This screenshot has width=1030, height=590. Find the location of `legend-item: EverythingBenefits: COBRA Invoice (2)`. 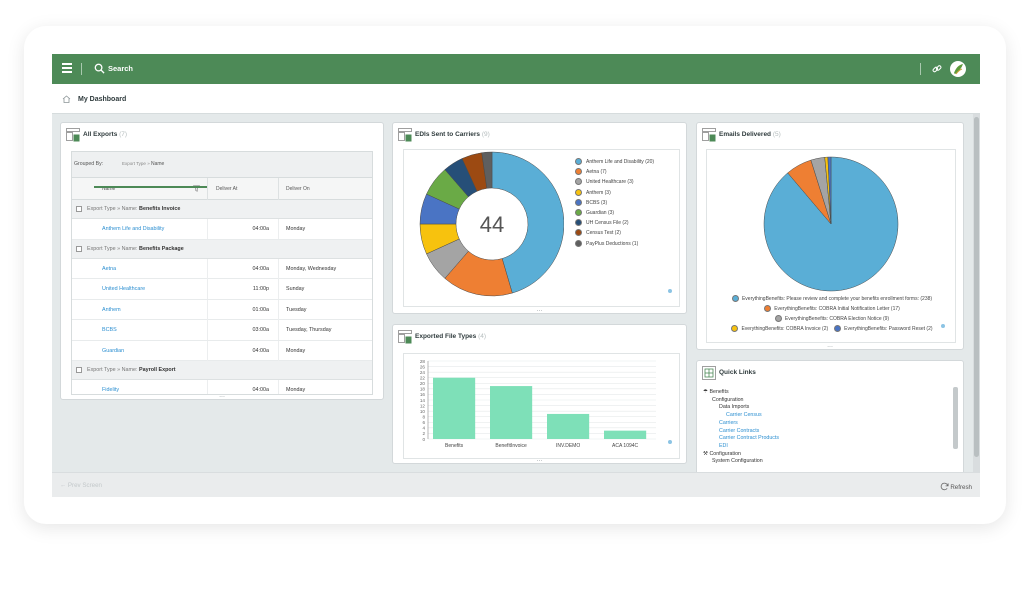

legend-item: EverythingBenefits: COBRA Invoice (2) is located at coordinates (779, 328).